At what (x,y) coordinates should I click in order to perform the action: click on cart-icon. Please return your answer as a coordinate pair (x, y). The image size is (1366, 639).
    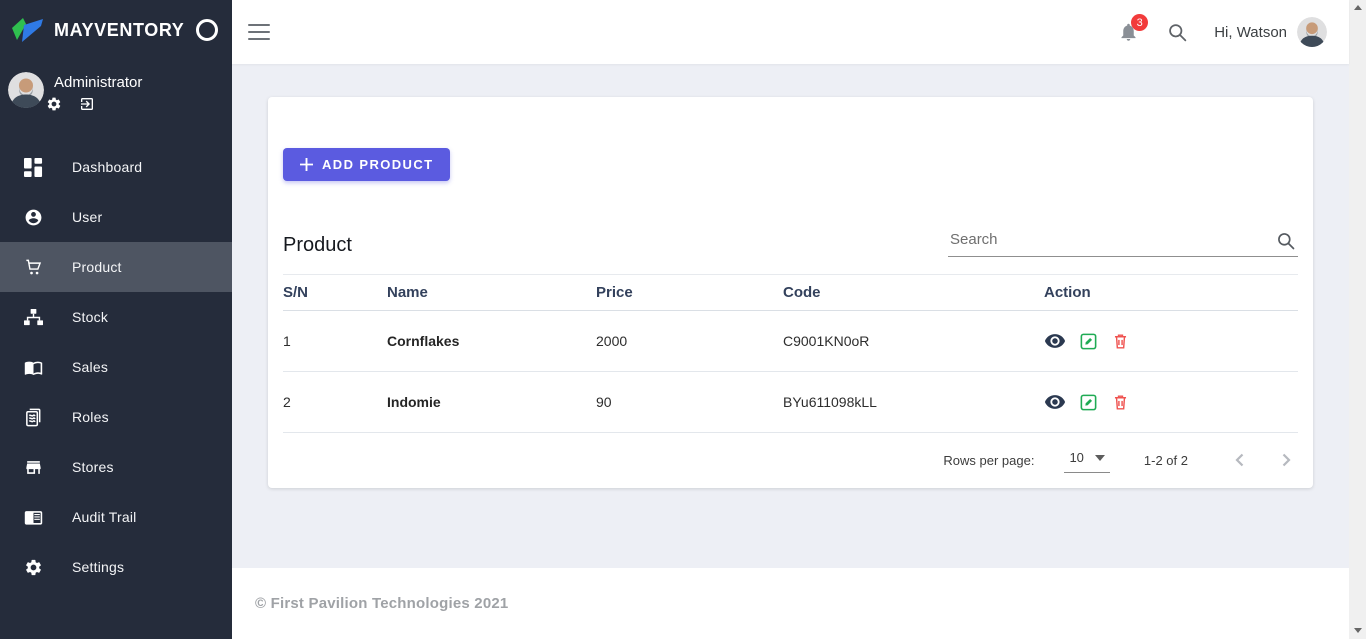
    Looking at the image, I should click on (33, 267).